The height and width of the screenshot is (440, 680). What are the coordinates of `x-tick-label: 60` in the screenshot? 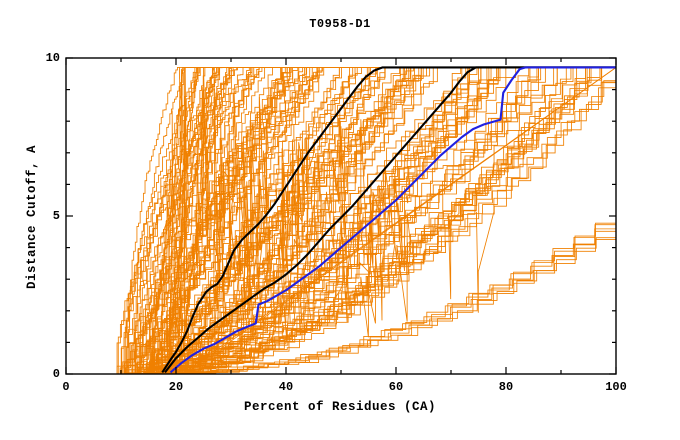 It's located at (396, 387).